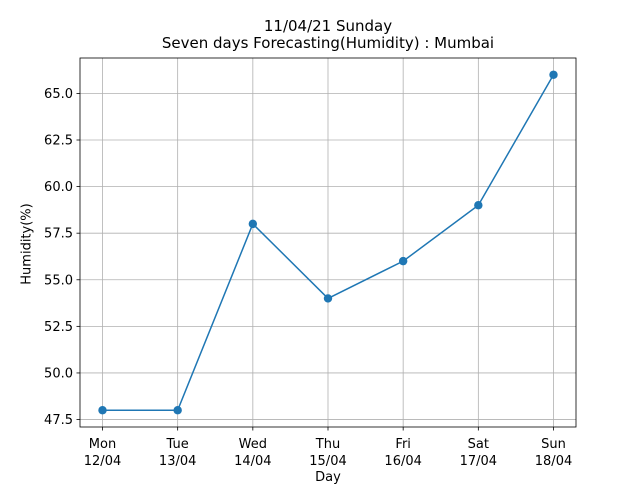 This screenshot has height=485, width=640. Describe the element at coordinates (553, 444) in the screenshot. I see `x-tick-label-day: Sun` at that location.